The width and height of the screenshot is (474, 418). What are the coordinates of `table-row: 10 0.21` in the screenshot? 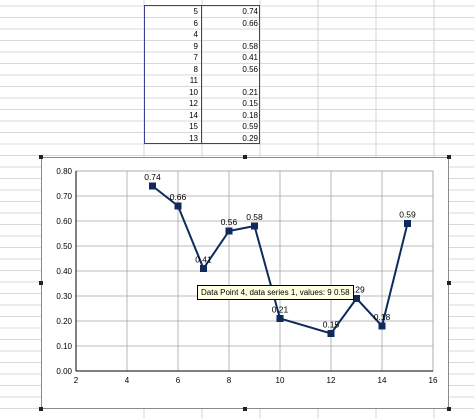 It's located at (203, 92).